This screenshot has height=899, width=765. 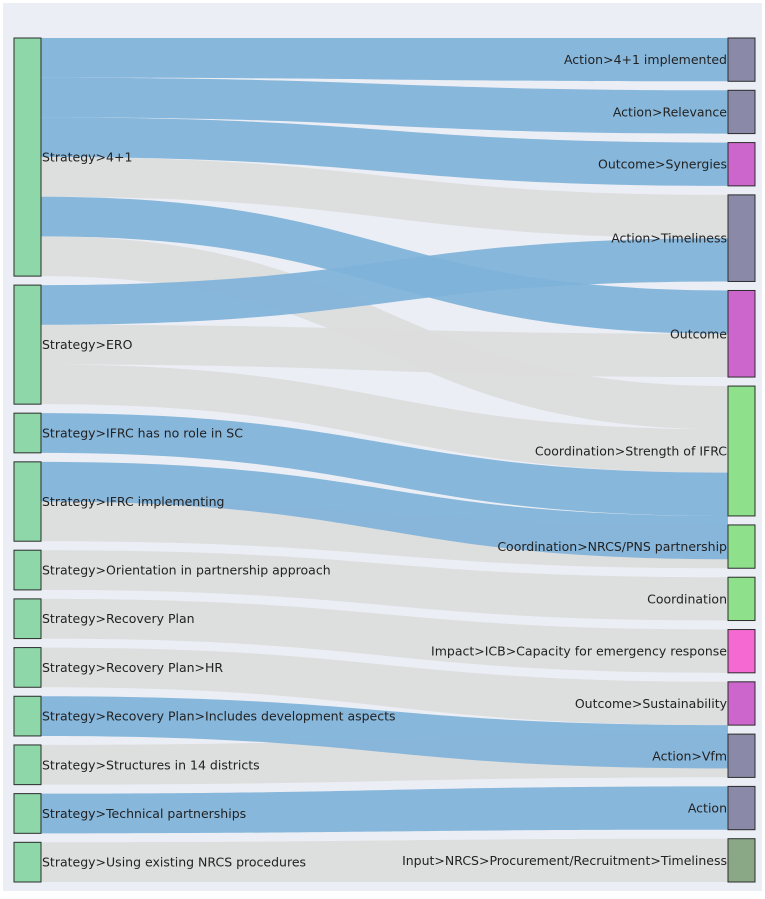 I want to click on source-node-s3, so click(x=27, y=433).